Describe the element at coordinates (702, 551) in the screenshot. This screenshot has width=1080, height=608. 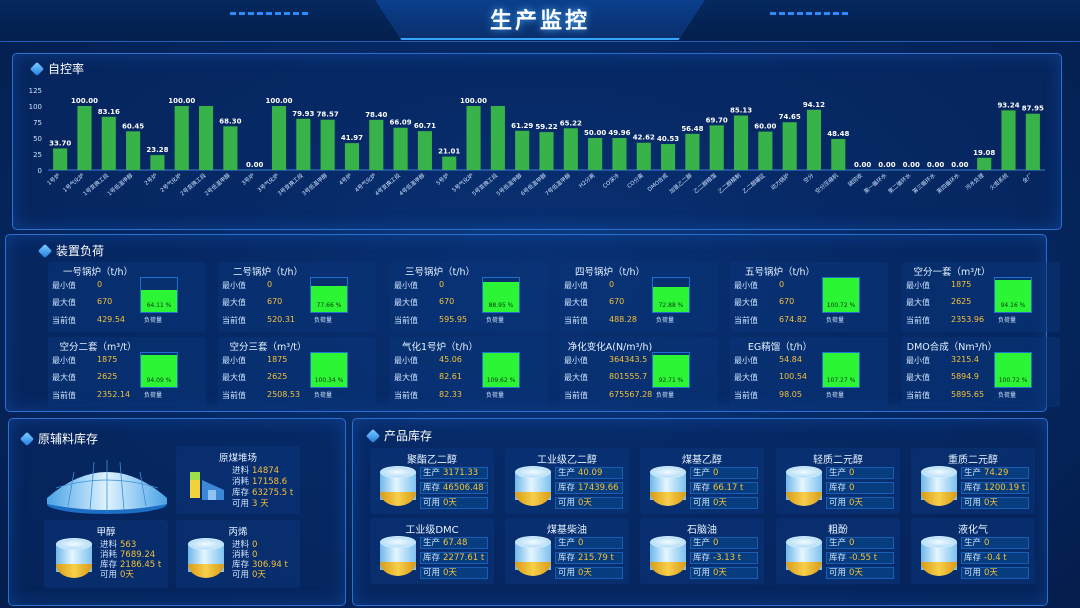
I see `product-card: 石脑油 生产 0 库存 -3.13 t 可用 0天` at that location.